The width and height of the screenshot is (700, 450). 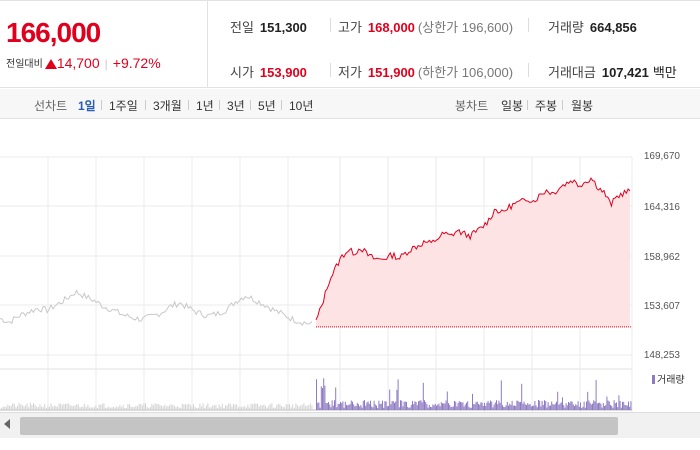 What do you see at coordinates (350, 104) in the screenshot?
I see `period-toolbar: 선차트 1일 1주일 3개월 1년 3년 5년 10년 봉차트 일봉 주봉 월봉` at bounding box center [350, 104].